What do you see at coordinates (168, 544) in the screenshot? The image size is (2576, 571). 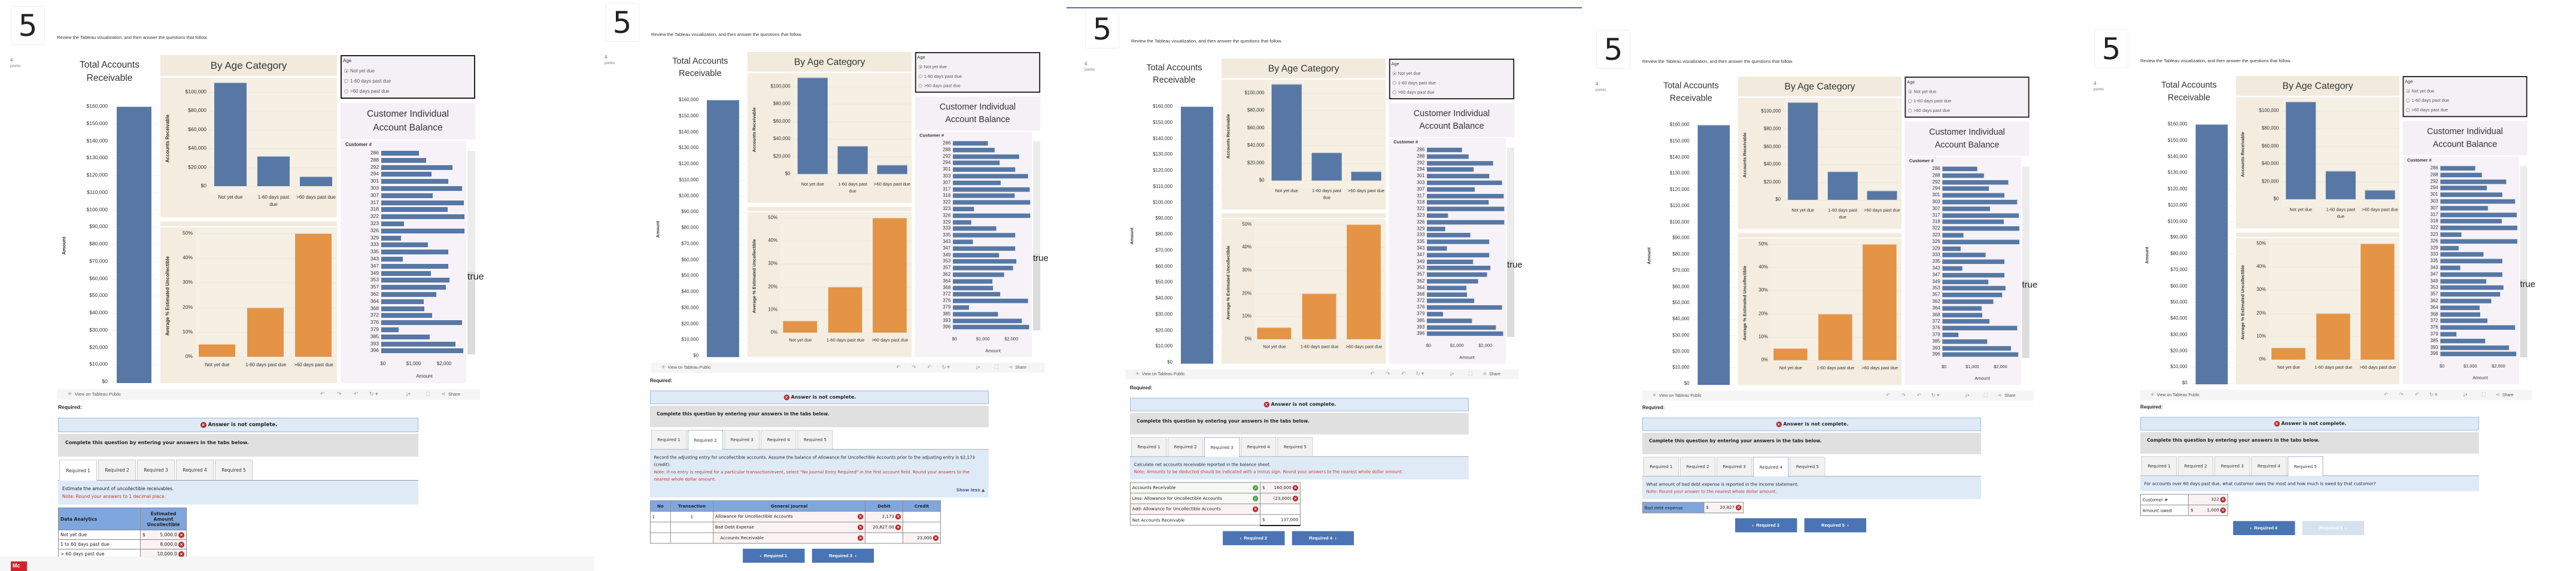 I see `amount-input: 8,000.0` at bounding box center [168, 544].